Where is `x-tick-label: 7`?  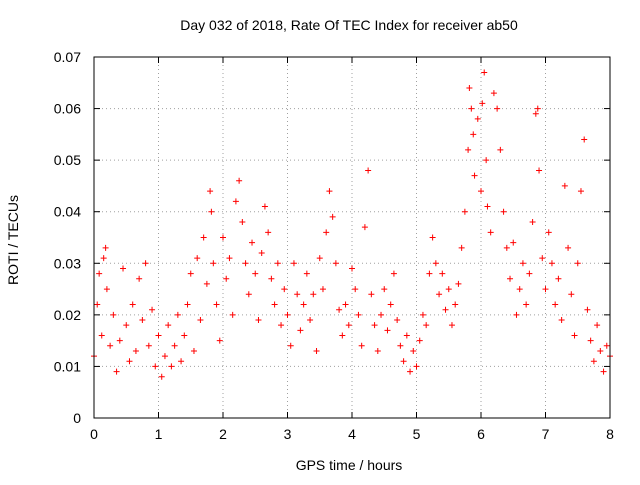
x-tick-label: 7 is located at coordinates (546, 434).